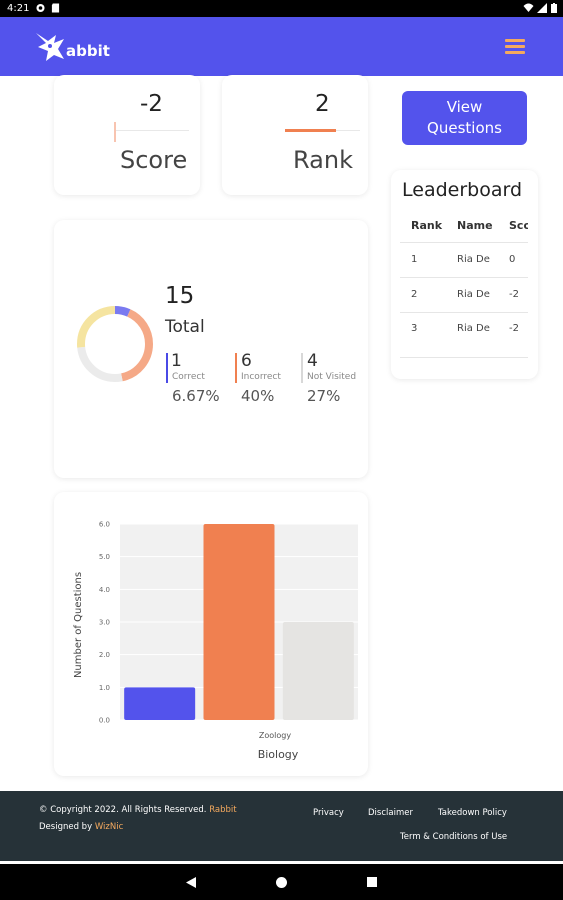 This screenshot has height=900, width=563. What do you see at coordinates (109, 827) in the screenshot?
I see `footer-designer-link: WizNic` at bounding box center [109, 827].